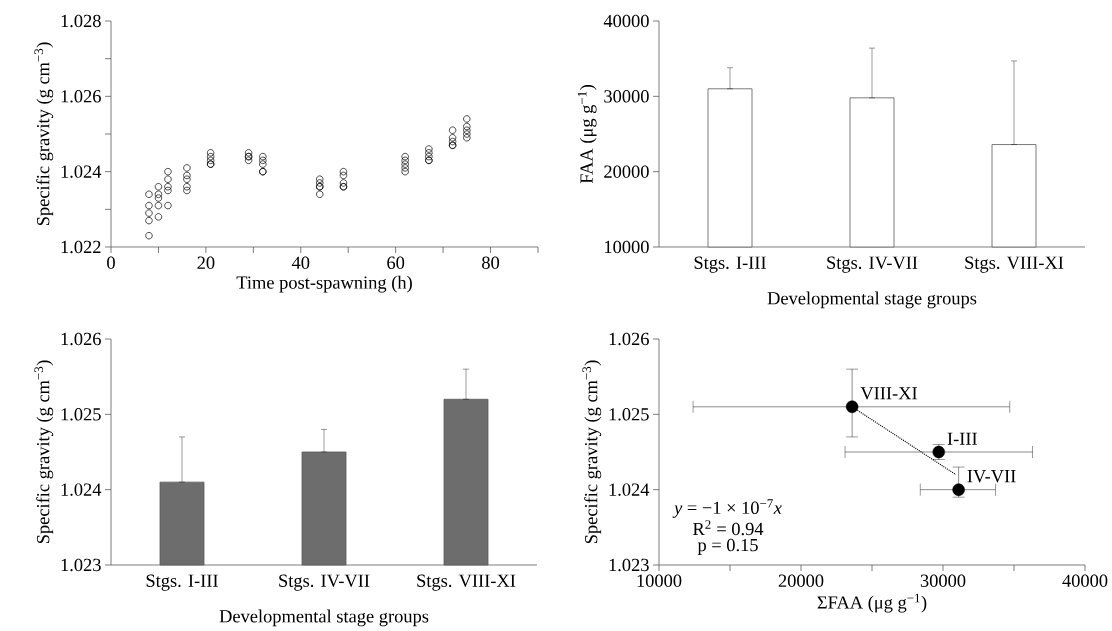  Describe the element at coordinates (626, 21) in the screenshot. I see `y-tick-label: 40000` at that location.